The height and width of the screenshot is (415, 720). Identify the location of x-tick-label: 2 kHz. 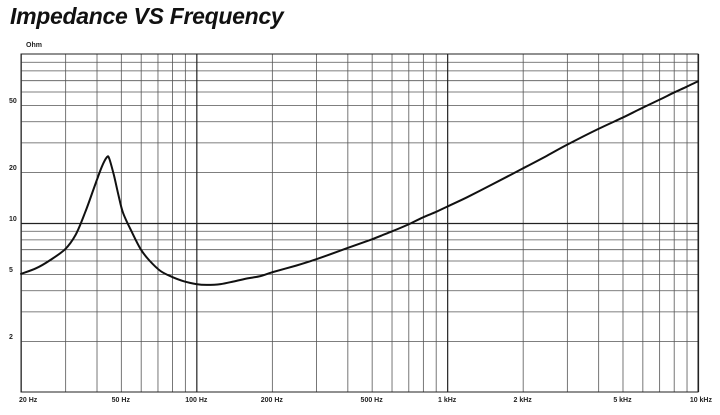
(523, 400).